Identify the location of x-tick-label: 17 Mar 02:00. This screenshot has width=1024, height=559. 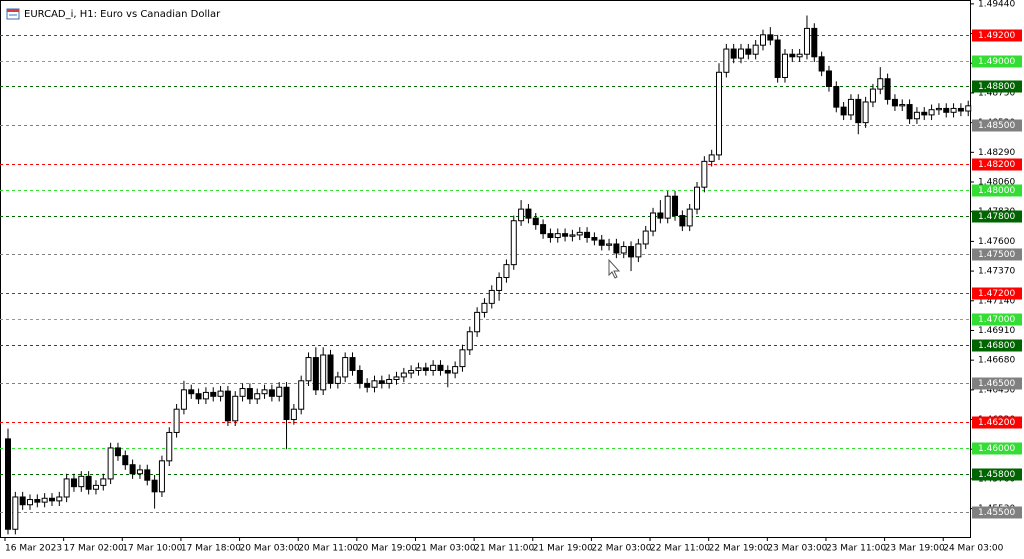
(94, 549).